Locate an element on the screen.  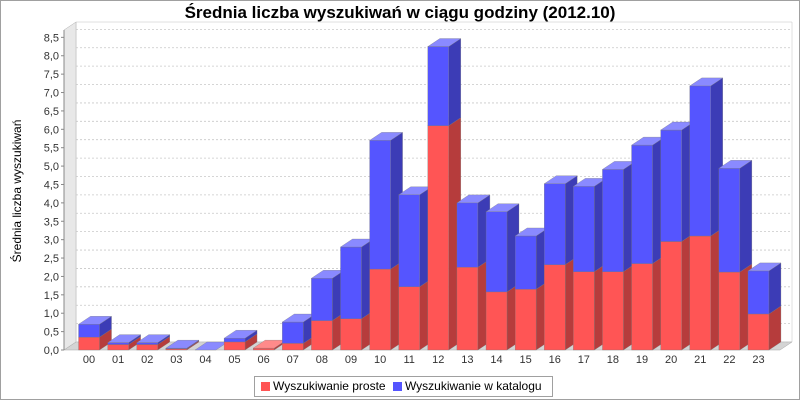
x-tick-label: 15 is located at coordinates (525, 360).